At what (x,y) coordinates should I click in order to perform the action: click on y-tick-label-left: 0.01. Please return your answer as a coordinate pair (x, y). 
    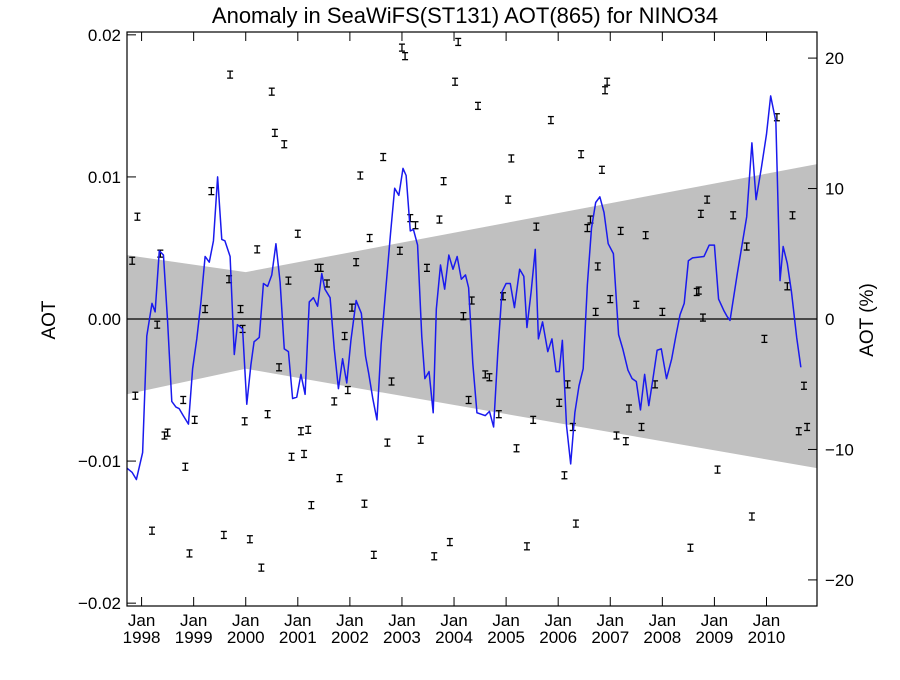
    Looking at the image, I should click on (104, 177).